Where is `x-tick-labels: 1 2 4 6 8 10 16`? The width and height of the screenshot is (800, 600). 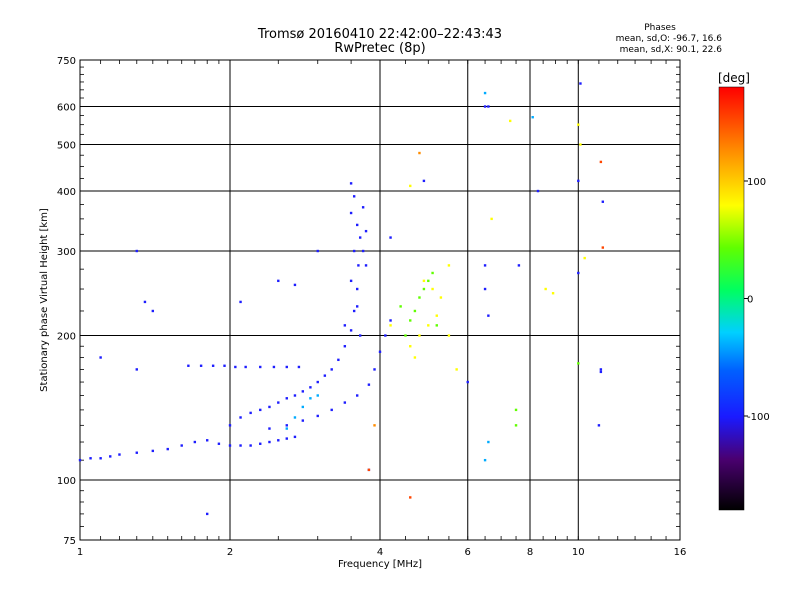
x-tick-labels: 1 2 4 6 8 10 16 is located at coordinates (382, 552).